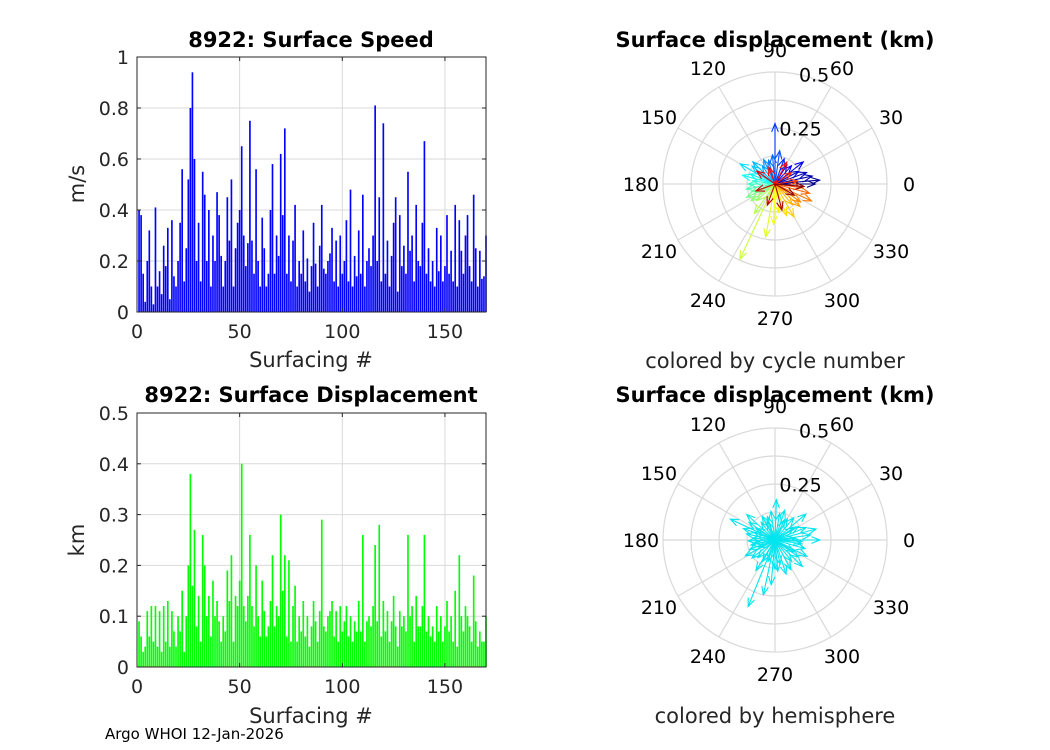 The image size is (1050, 750). What do you see at coordinates (842, 69) in the screenshot?
I see `polar-cycle-angle-label: 60` at bounding box center [842, 69].